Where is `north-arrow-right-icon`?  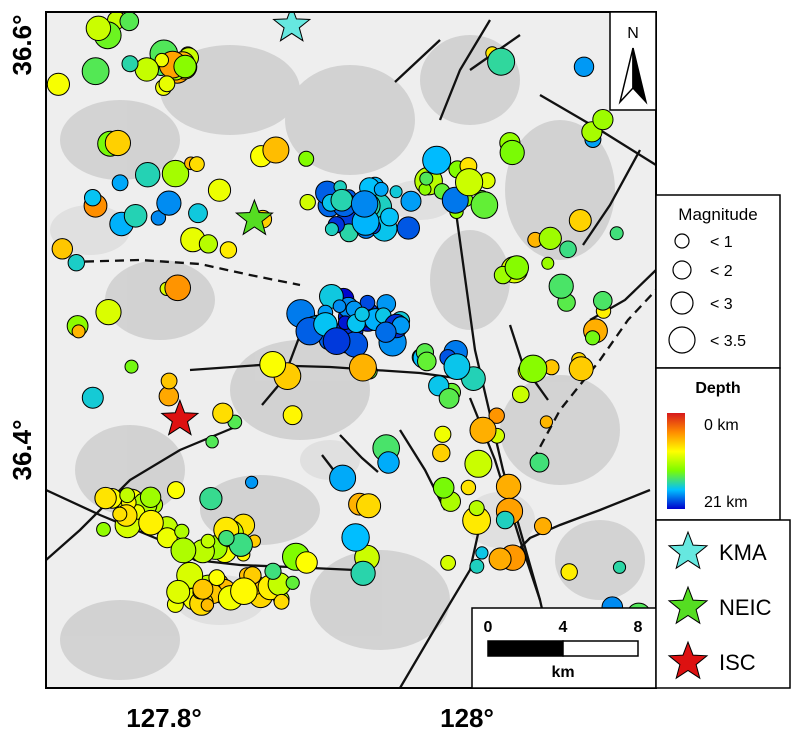 north-arrow-right-icon is located at coordinates (640, 76).